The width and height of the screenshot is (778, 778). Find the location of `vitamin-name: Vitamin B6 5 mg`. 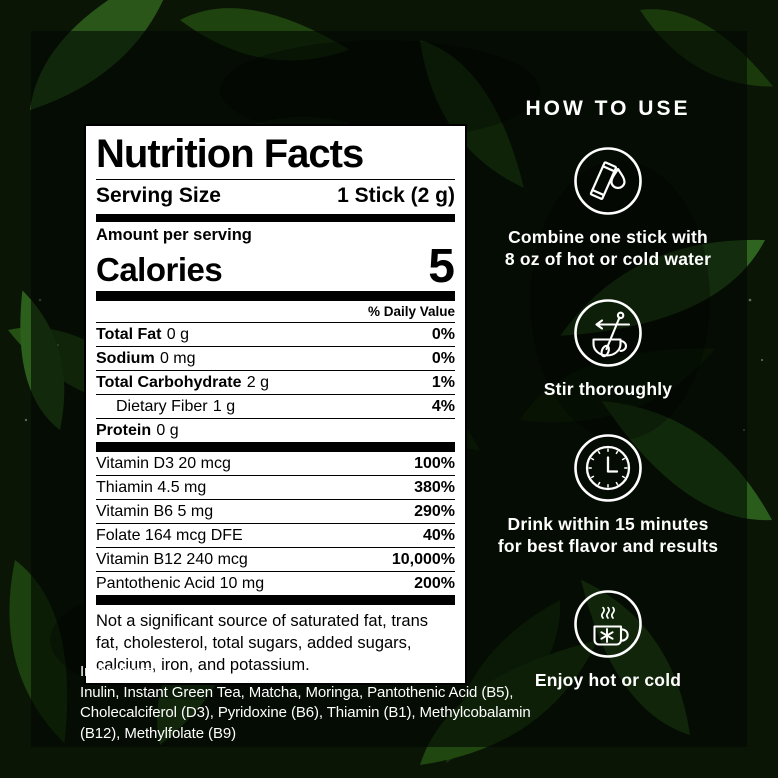

vitamin-name: Vitamin B6 5 mg is located at coordinates (155, 511).